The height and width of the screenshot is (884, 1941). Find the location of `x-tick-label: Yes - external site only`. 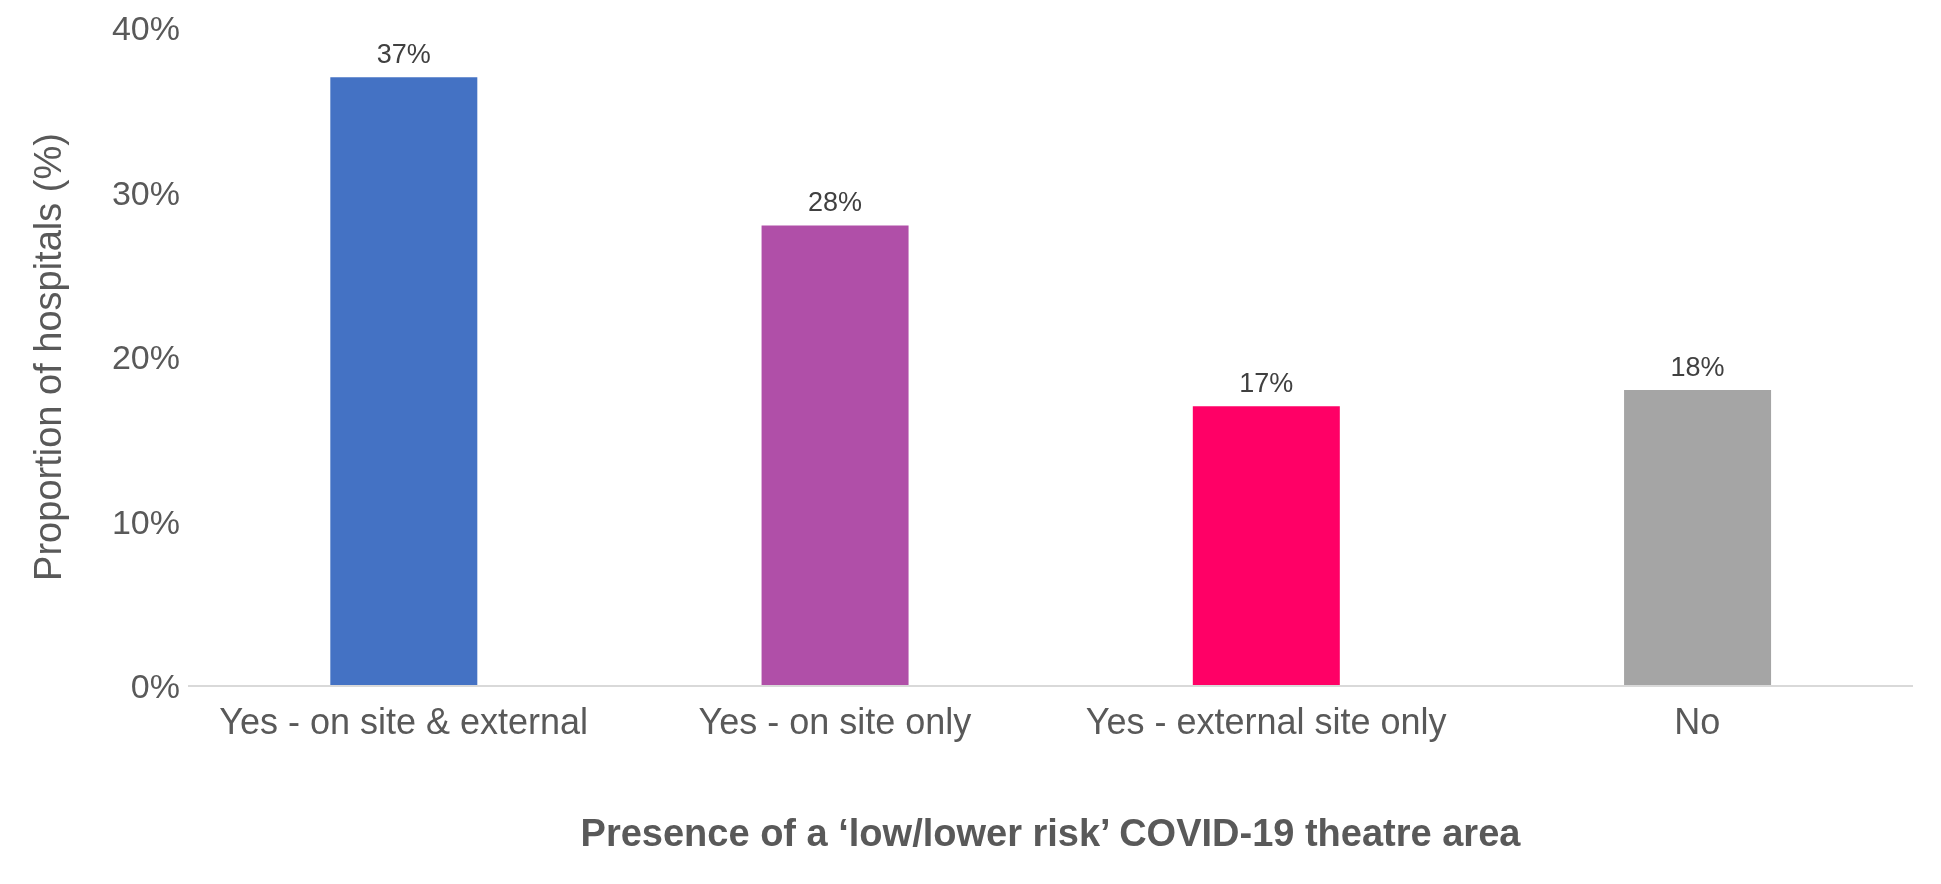

x-tick-label: Yes - external site only is located at coordinates (1266, 721).